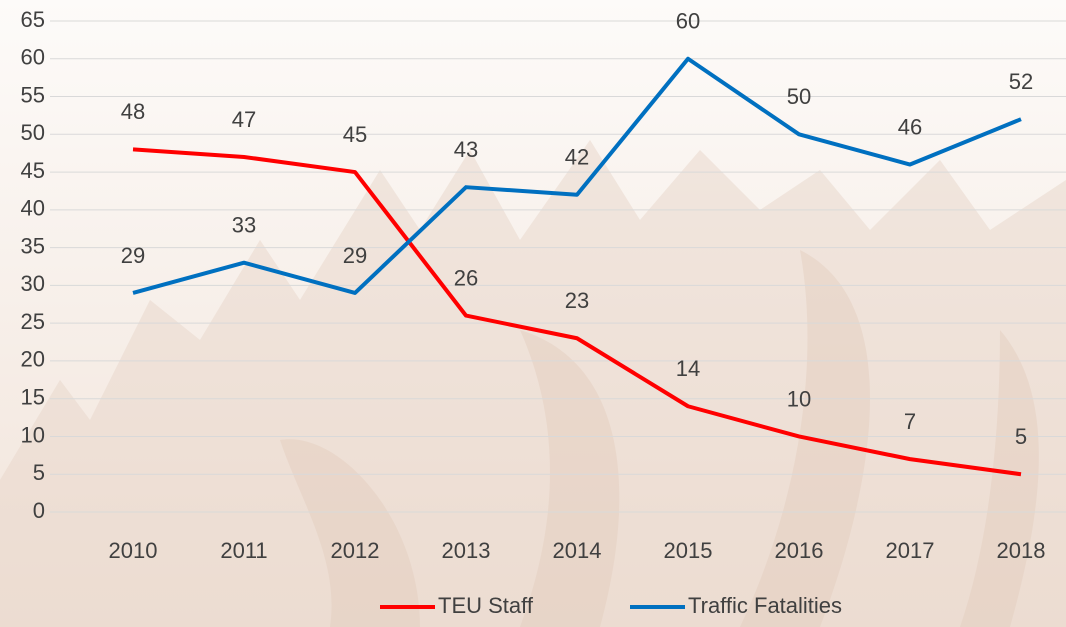 This screenshot has height=627, width=1066. What do you see at coordinates (33, 170) in the screenshot?
I see `y-tick-label: 45` at bounding box center [33, 170].